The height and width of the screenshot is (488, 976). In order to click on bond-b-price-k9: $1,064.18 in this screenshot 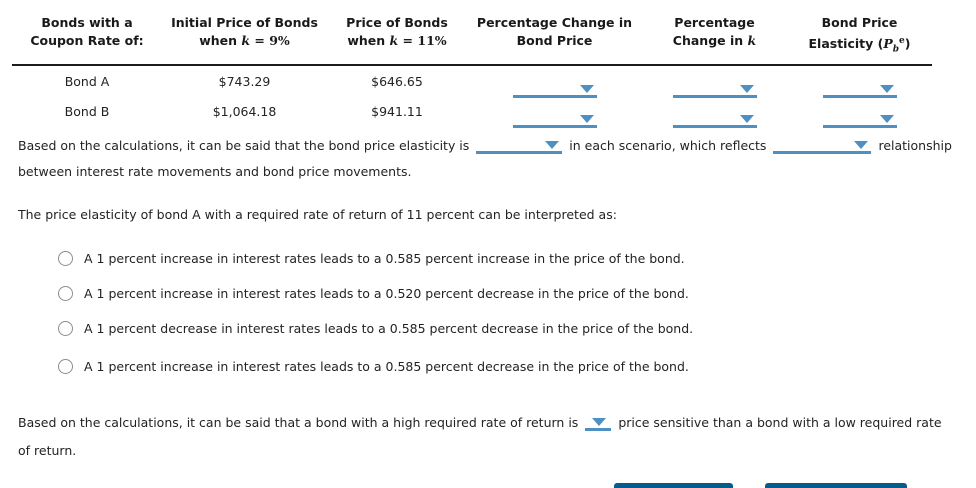, I will do `click(244, 111)`.